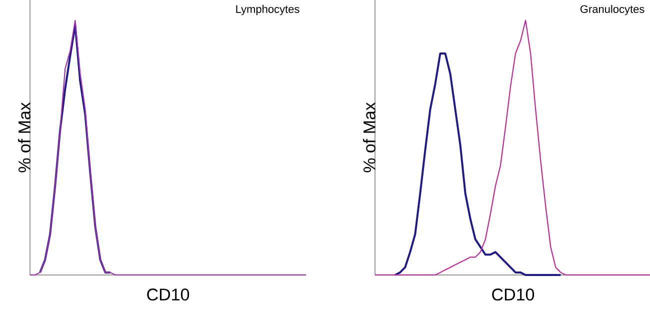 This screenshot has height=320, width=650. What do you see at coordinates (268, 10) in the screenshot?
I see `chart-title: Lymphocytes` at bounding box center [268, 10].